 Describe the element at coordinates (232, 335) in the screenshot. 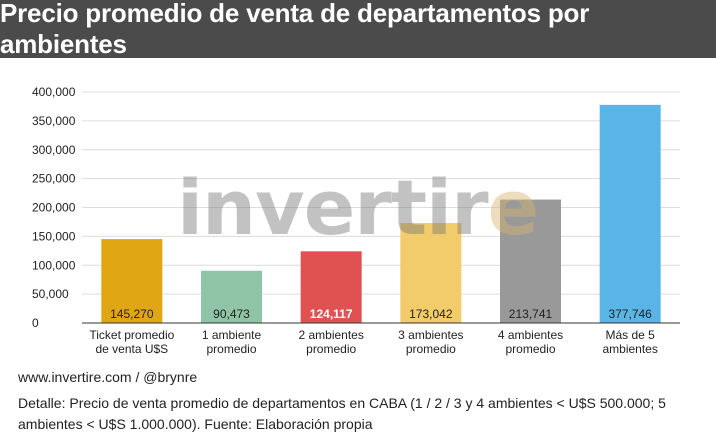

I see `x-tick-label: 1 ambiente` at that location.